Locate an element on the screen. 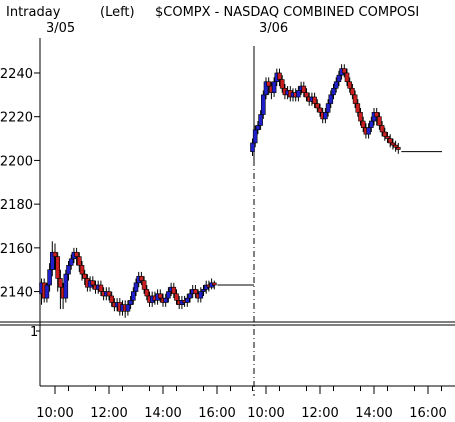  chart-mode-label: Intraday is located at coordinates (33, 12).